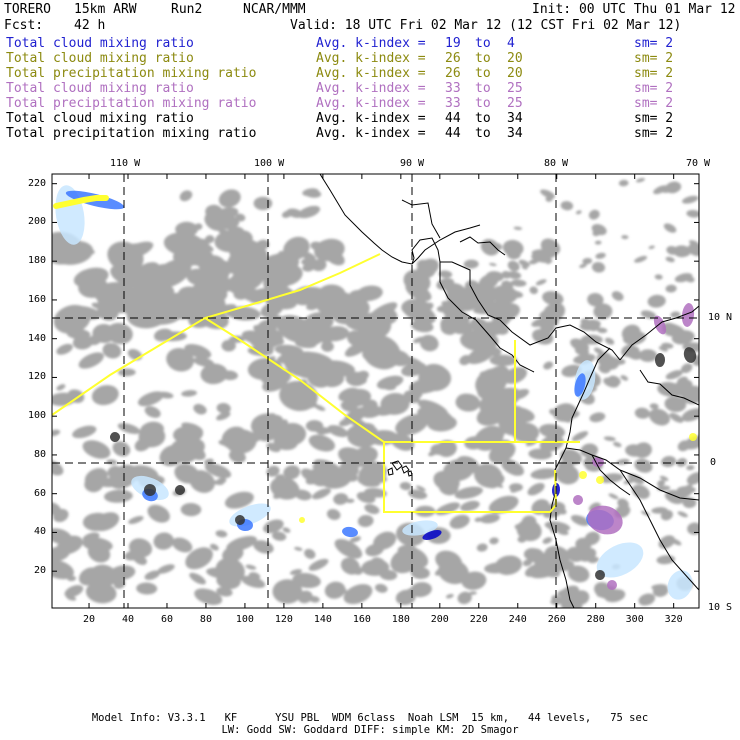  Describe the element at coordinates (36, 338) in the screenshot. I see `y-tick-label: 140` at that location.